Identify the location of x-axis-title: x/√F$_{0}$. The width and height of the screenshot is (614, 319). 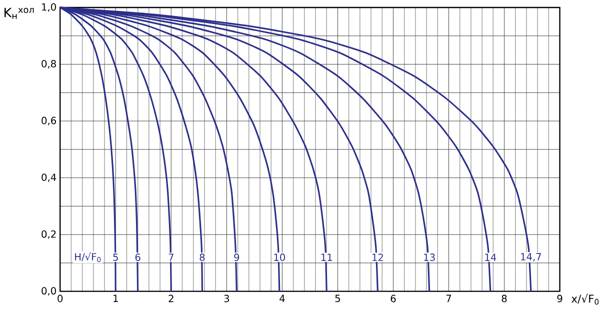
(585, 299).